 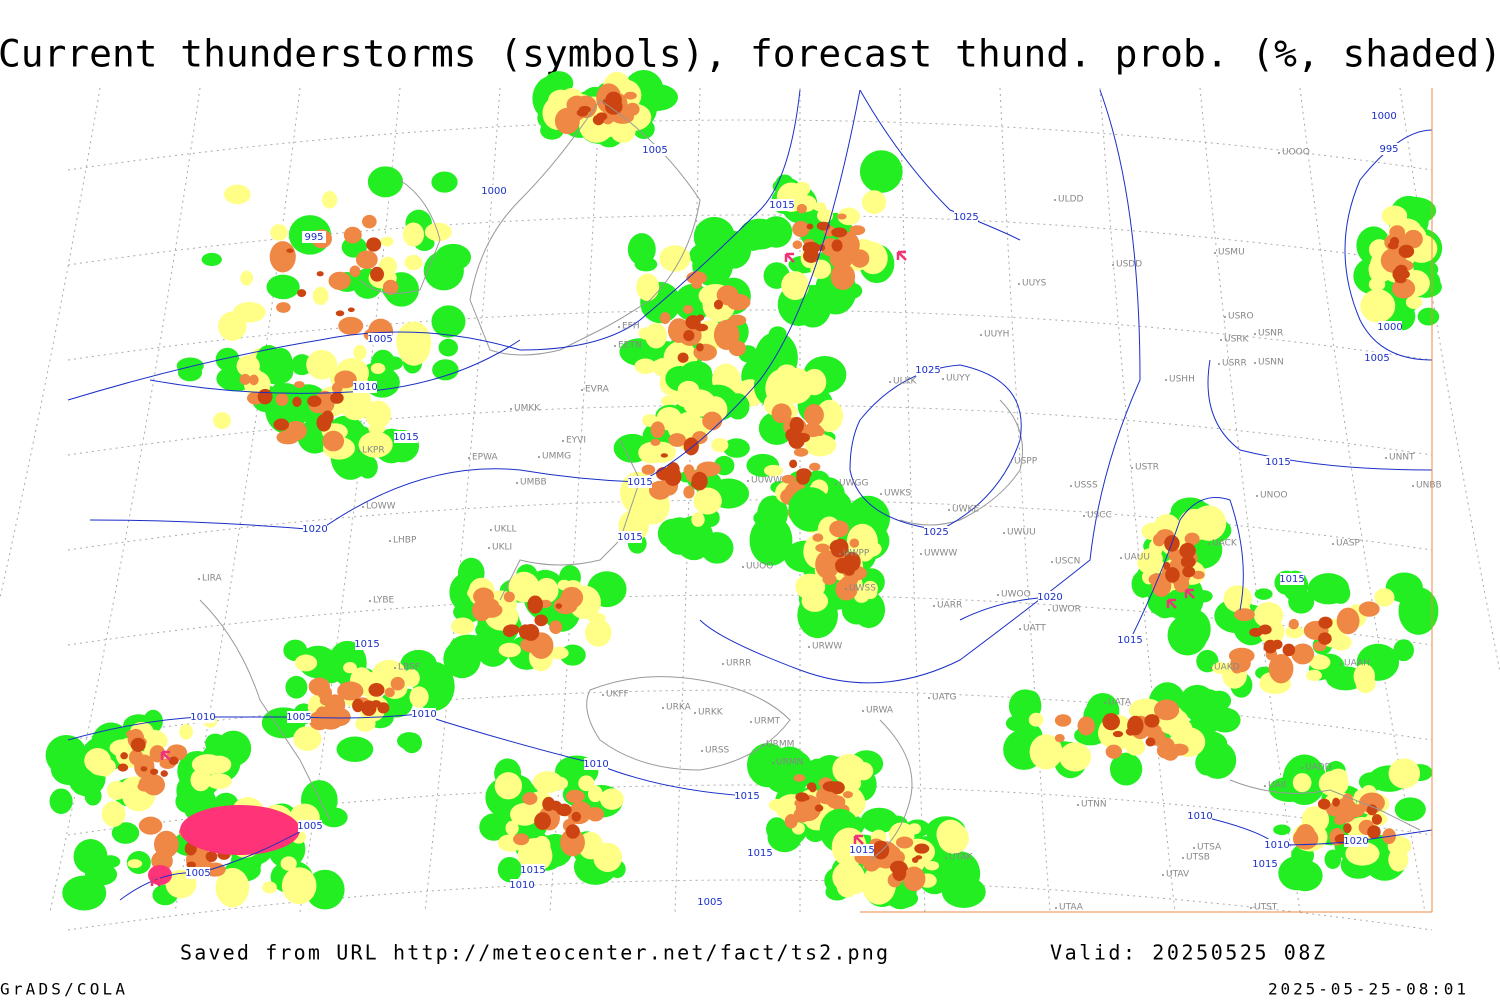 What do you see at coordinates (789, 257) in the screenshot?
I see `thunderstorm-symbol` at bounding box center [789, 257].